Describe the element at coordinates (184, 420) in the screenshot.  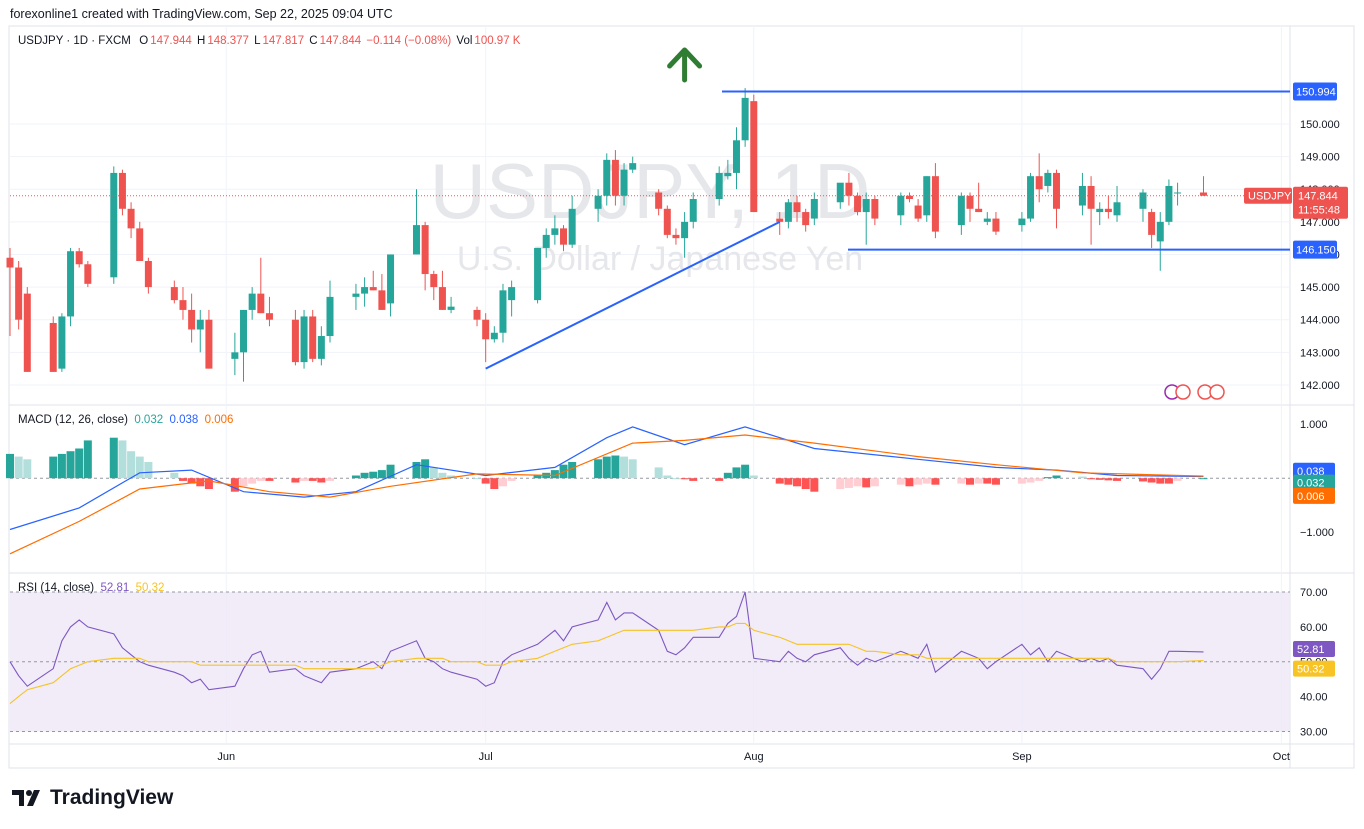
I see `macd-legend-signal: 0.038` at that location.